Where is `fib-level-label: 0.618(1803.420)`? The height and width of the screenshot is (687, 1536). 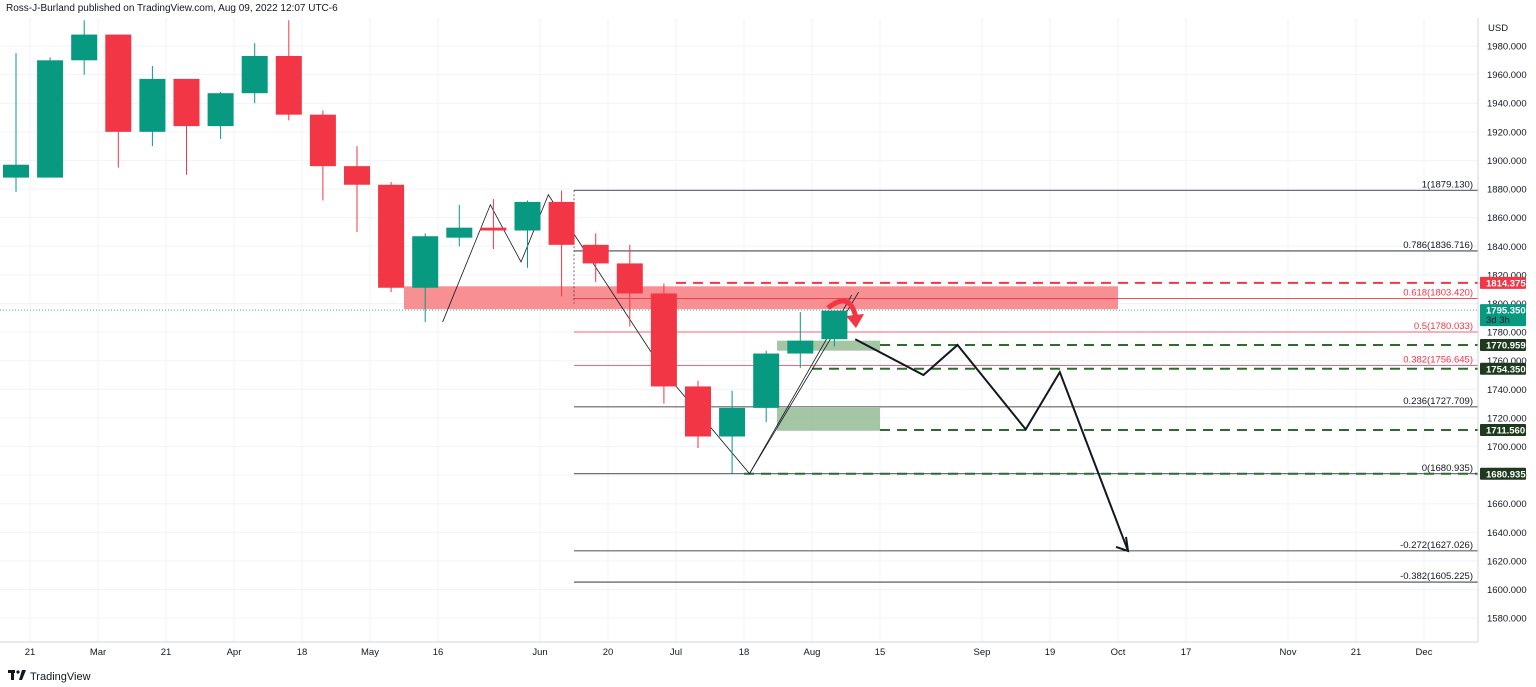
fib-level-label: 0.618(1803.420) is located at coordinates (1438, 293).